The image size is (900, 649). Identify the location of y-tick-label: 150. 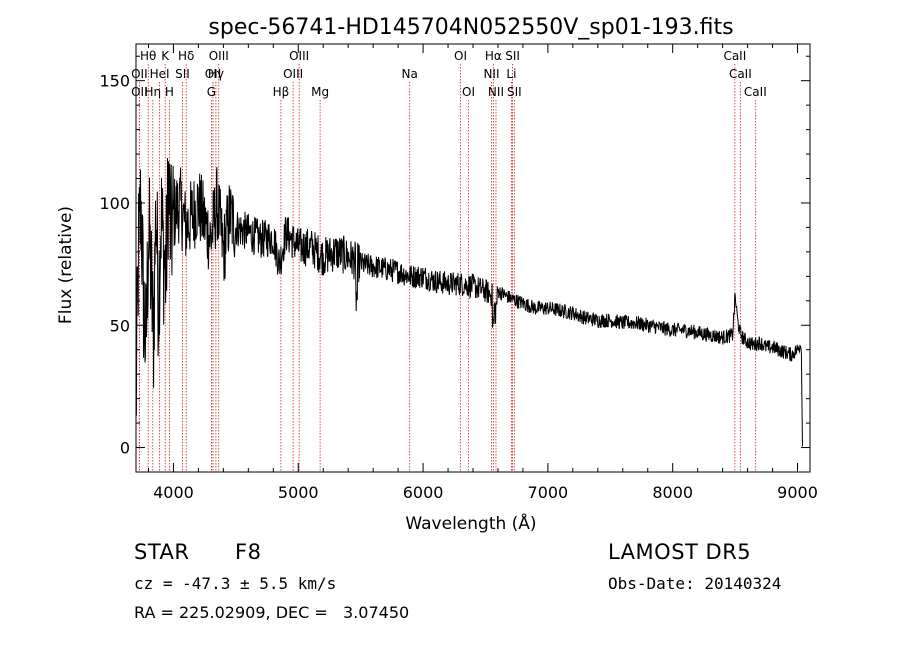
(114, 81).